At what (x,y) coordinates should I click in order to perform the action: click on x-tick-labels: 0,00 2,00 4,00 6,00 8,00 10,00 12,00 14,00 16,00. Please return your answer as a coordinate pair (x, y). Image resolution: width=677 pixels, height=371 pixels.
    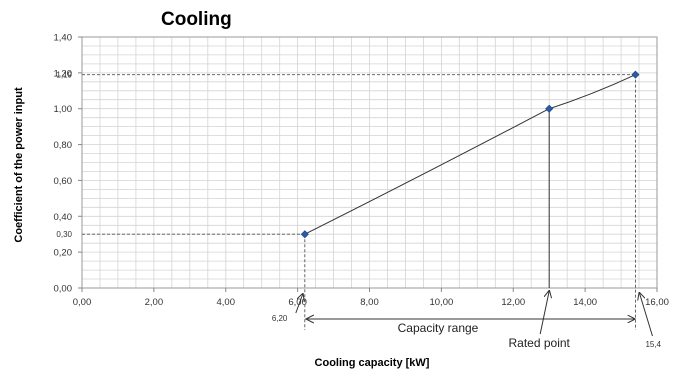
    Looking at the image, I should click on (371, 298).